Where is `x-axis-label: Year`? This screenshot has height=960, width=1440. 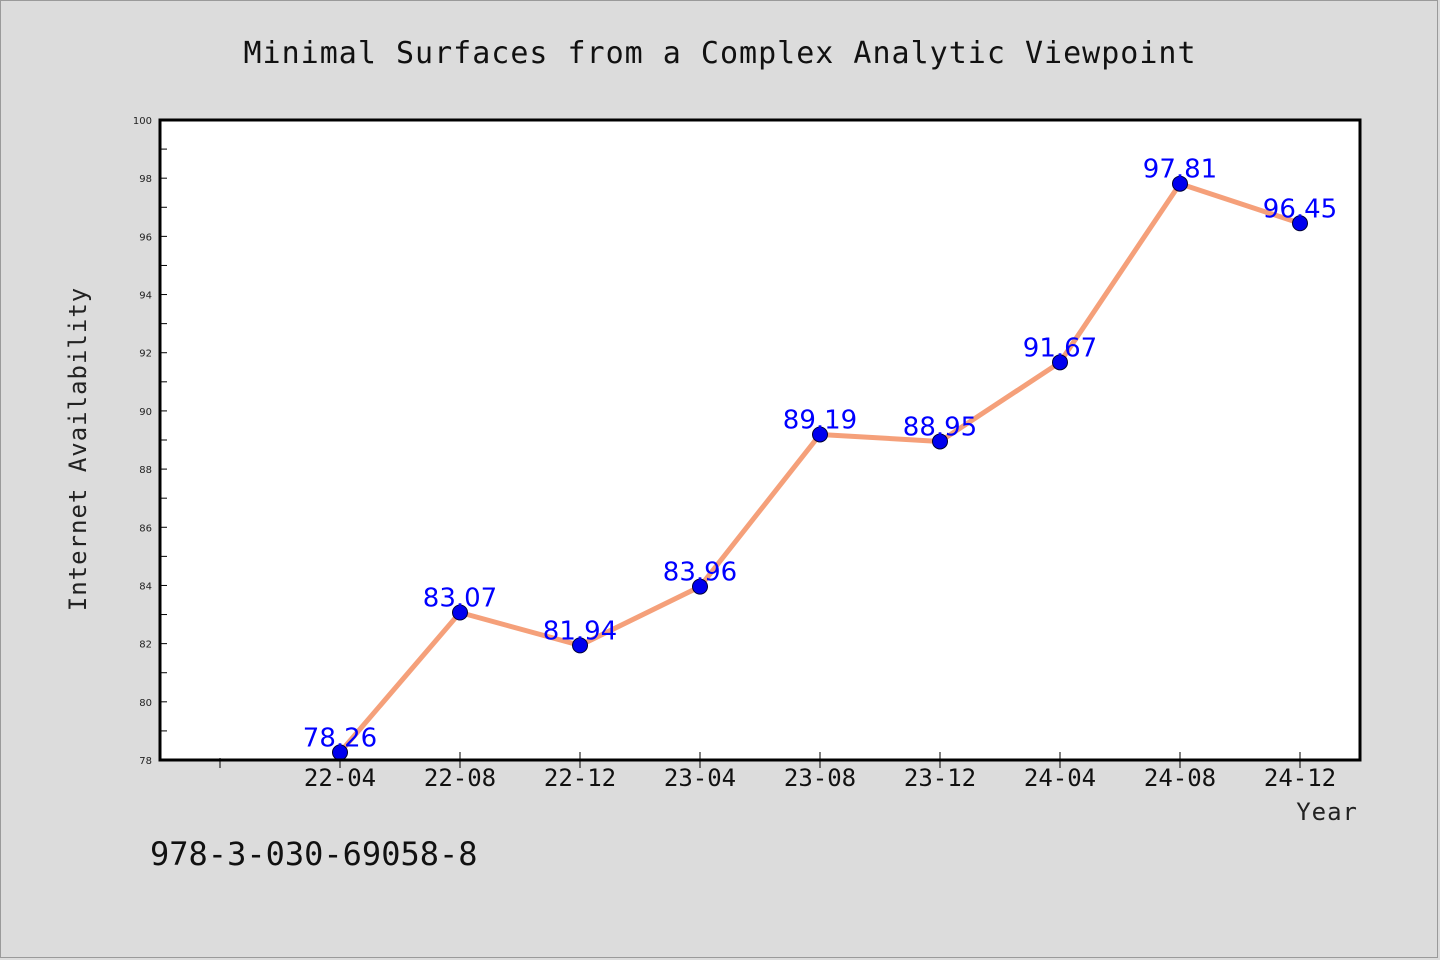
x-axis-label: Year is located at coordinates (1327, 812).